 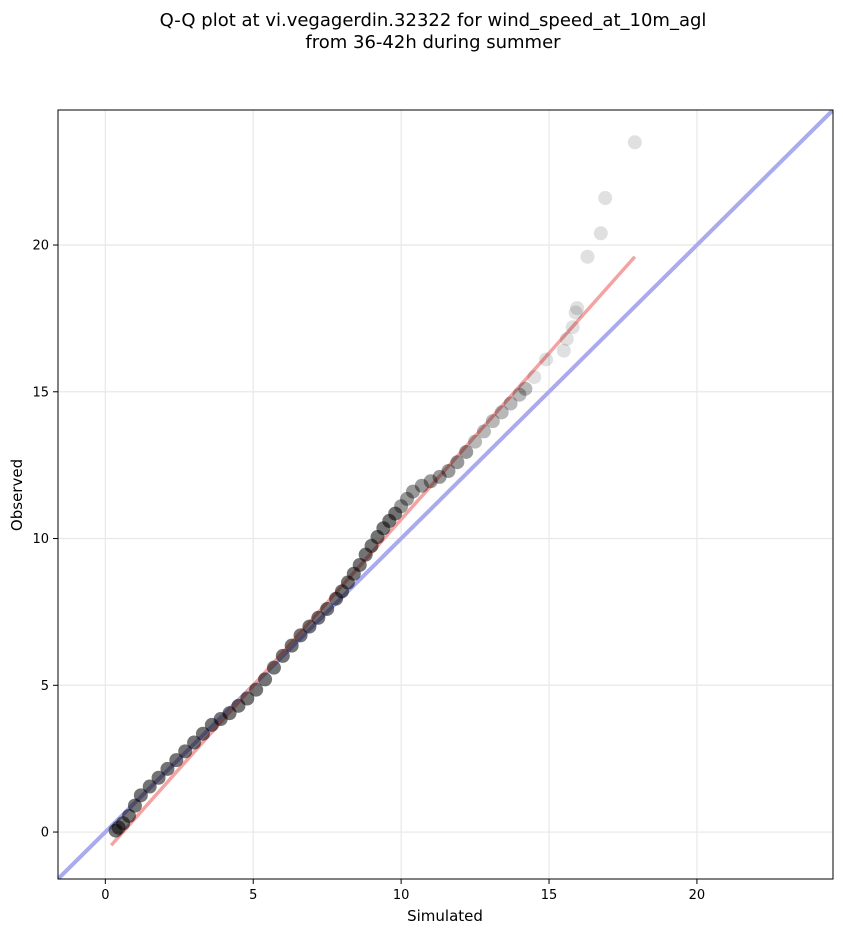 I want to click on x-tick-label-4: 20, so click(x=697, y=895).